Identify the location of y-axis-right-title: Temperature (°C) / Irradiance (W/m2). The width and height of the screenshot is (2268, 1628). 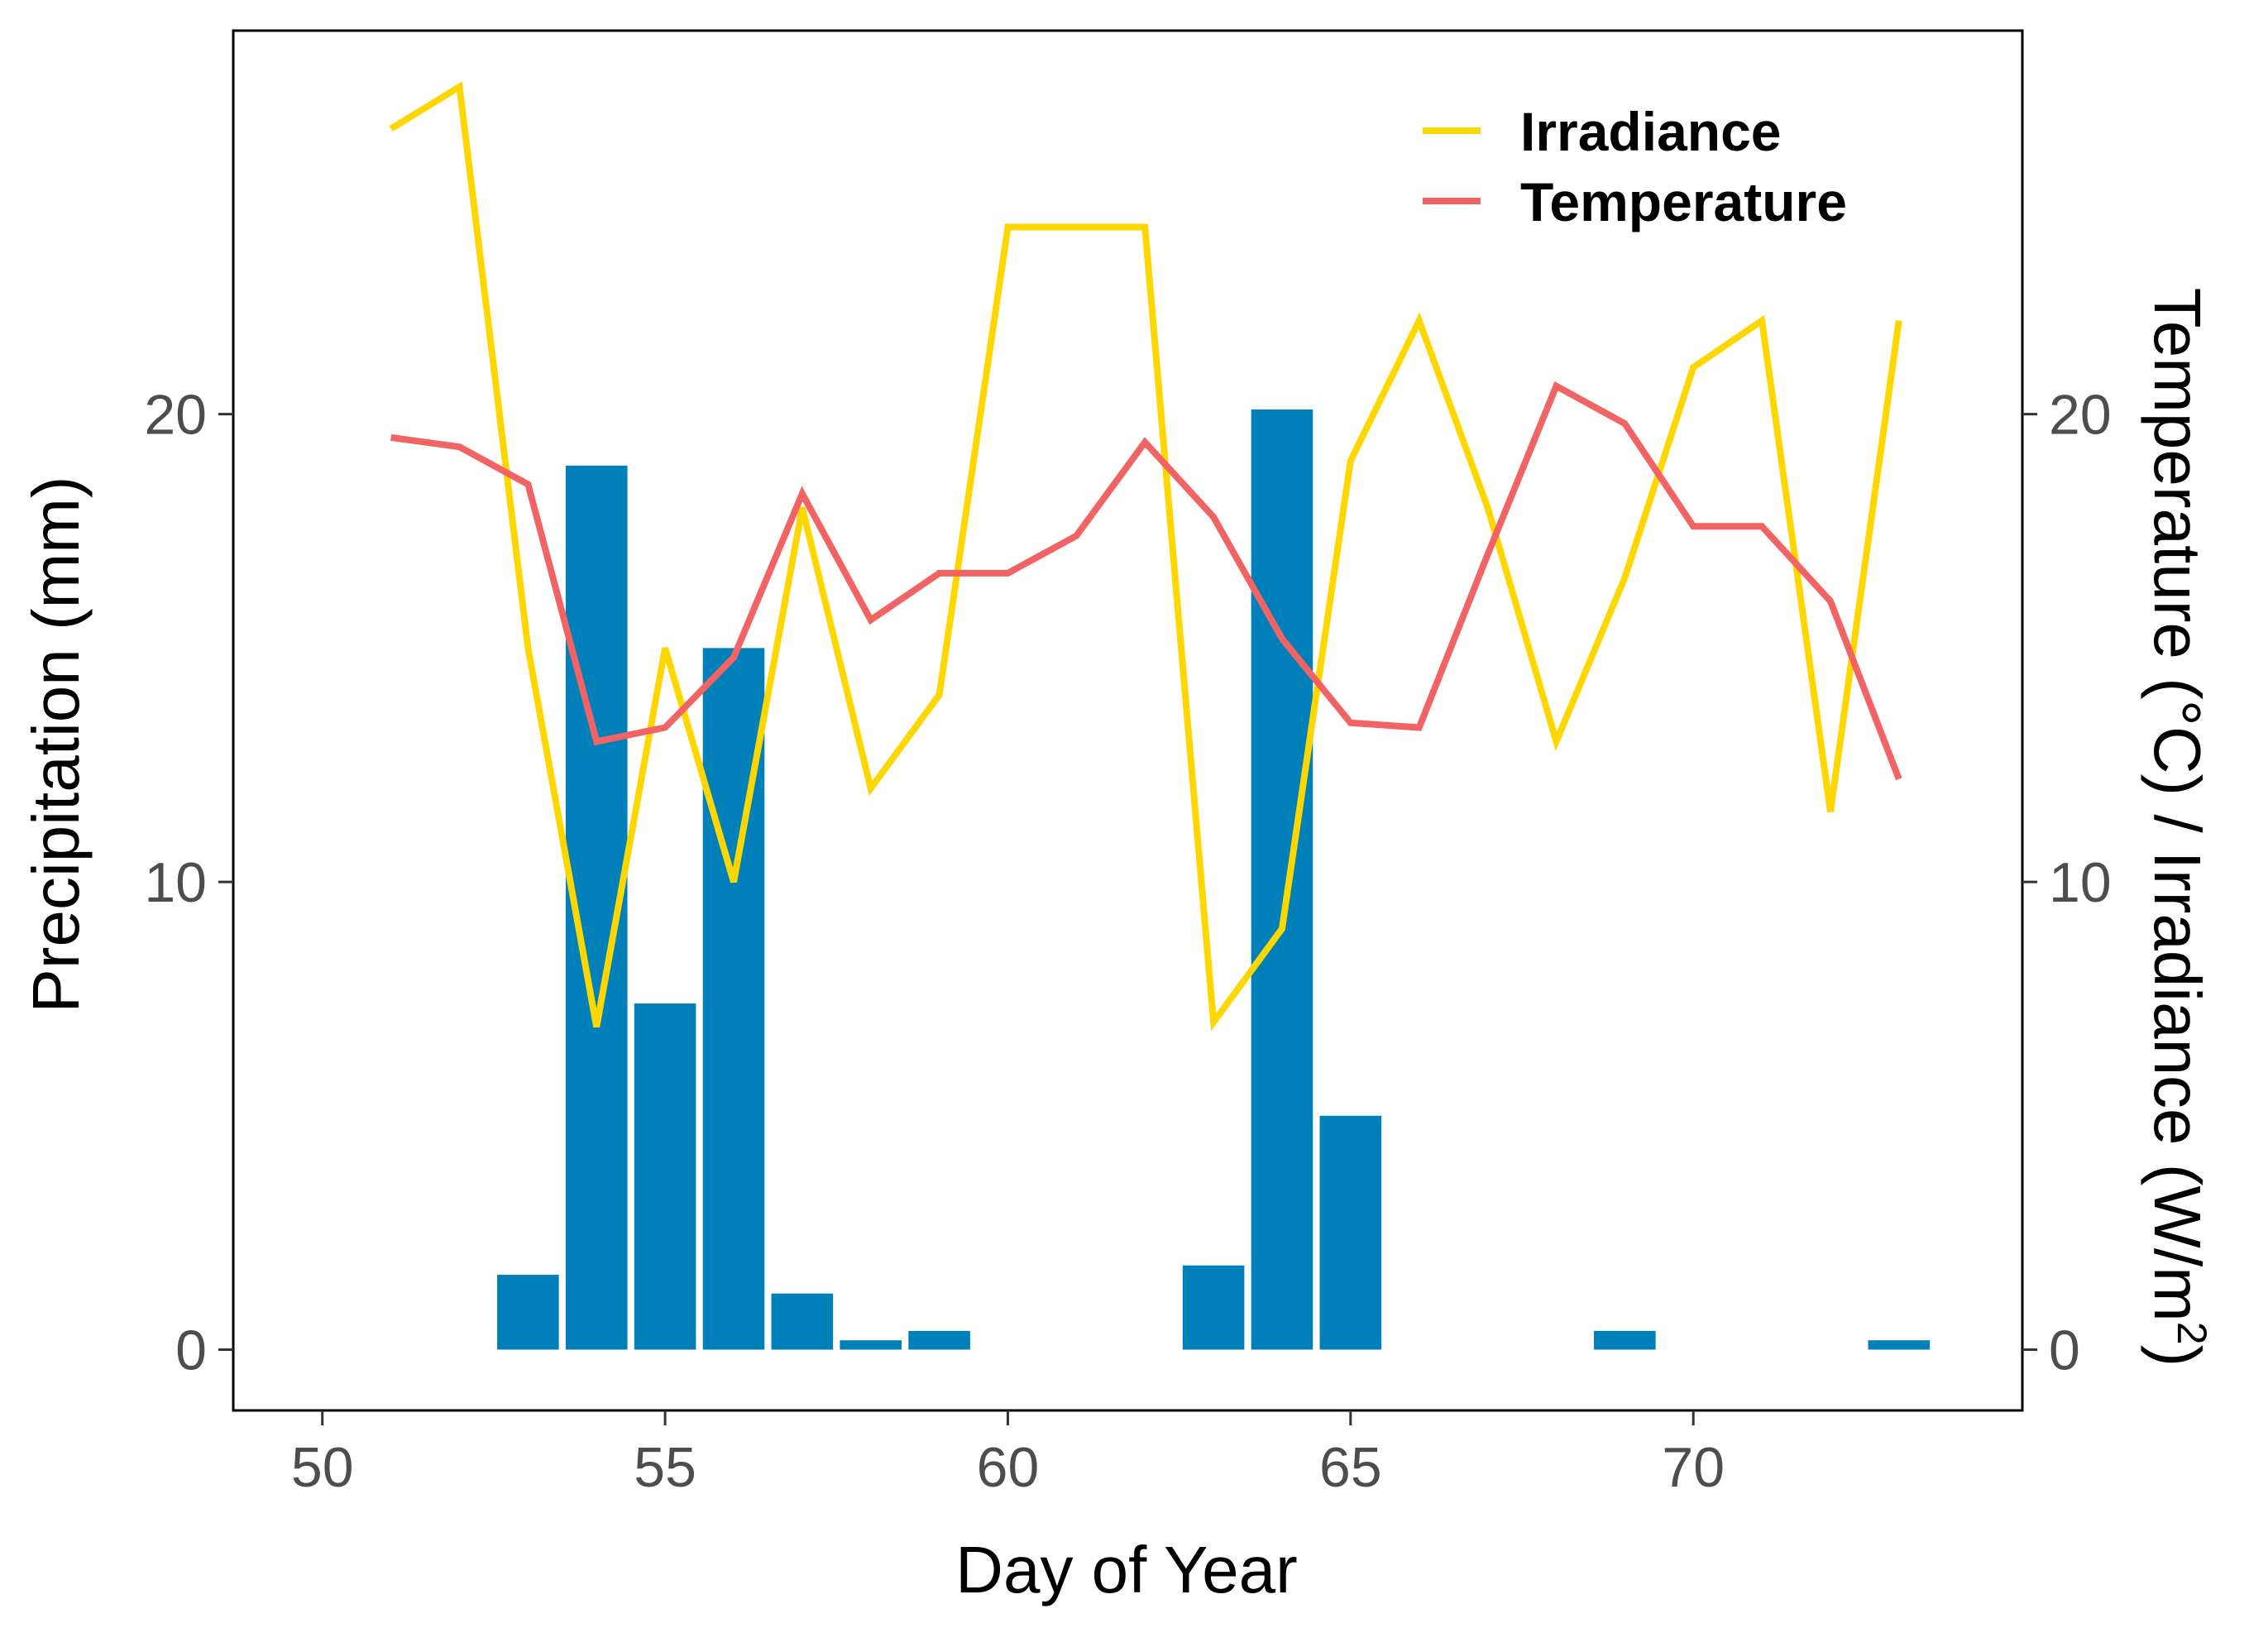
(2178, 827).